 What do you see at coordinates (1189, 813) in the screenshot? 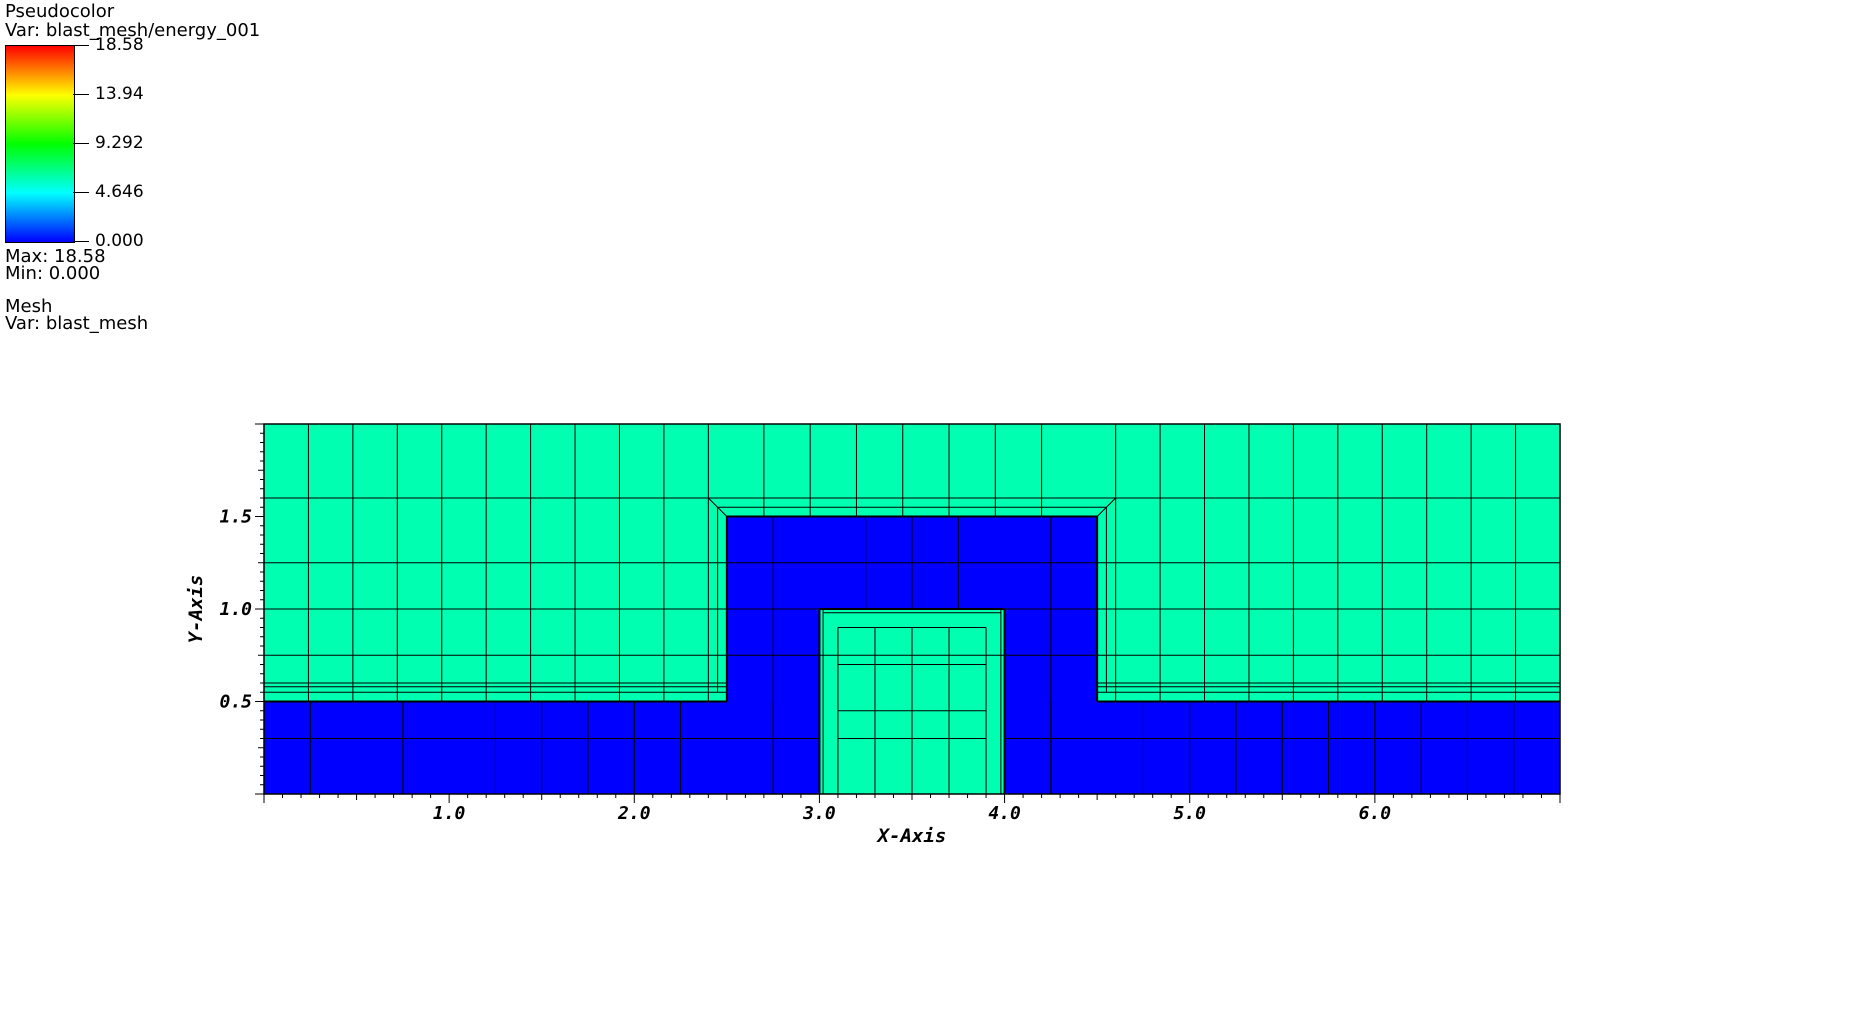
I see `x-tick-label: 5.0` at bounding box center [1189, 813].